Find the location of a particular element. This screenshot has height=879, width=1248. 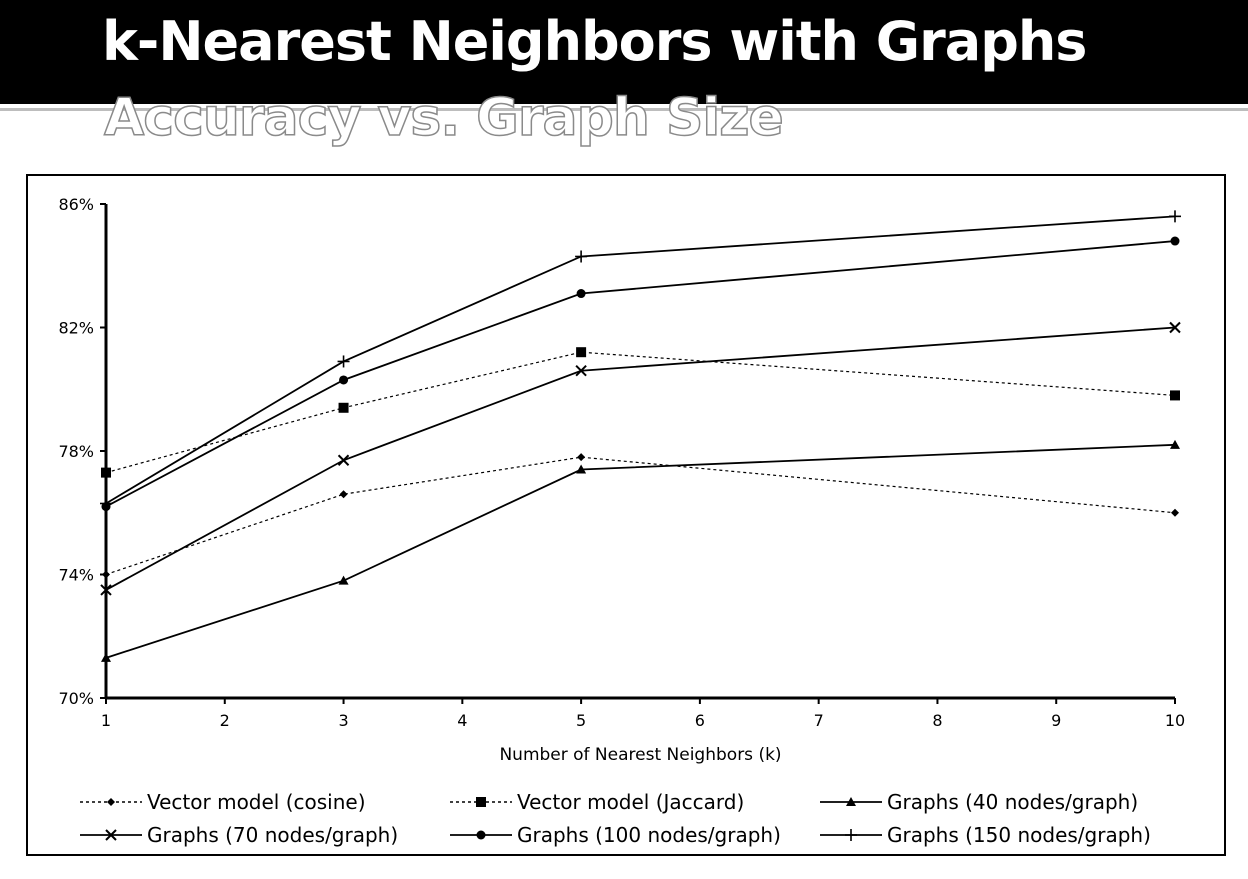

y-tick-label: 74% is located at coordinates (76, 575).